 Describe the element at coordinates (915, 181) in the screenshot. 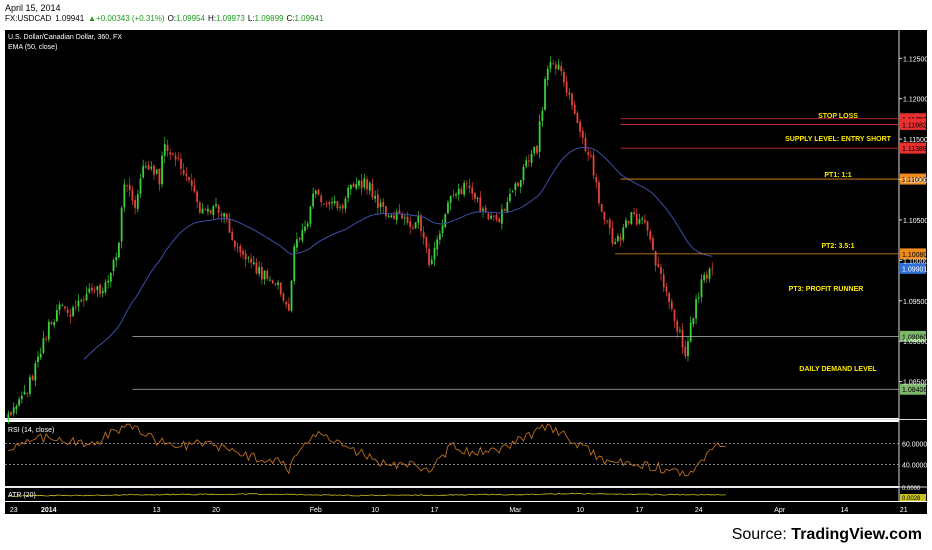

I see `y-tick-label: 1.11000` at that location.